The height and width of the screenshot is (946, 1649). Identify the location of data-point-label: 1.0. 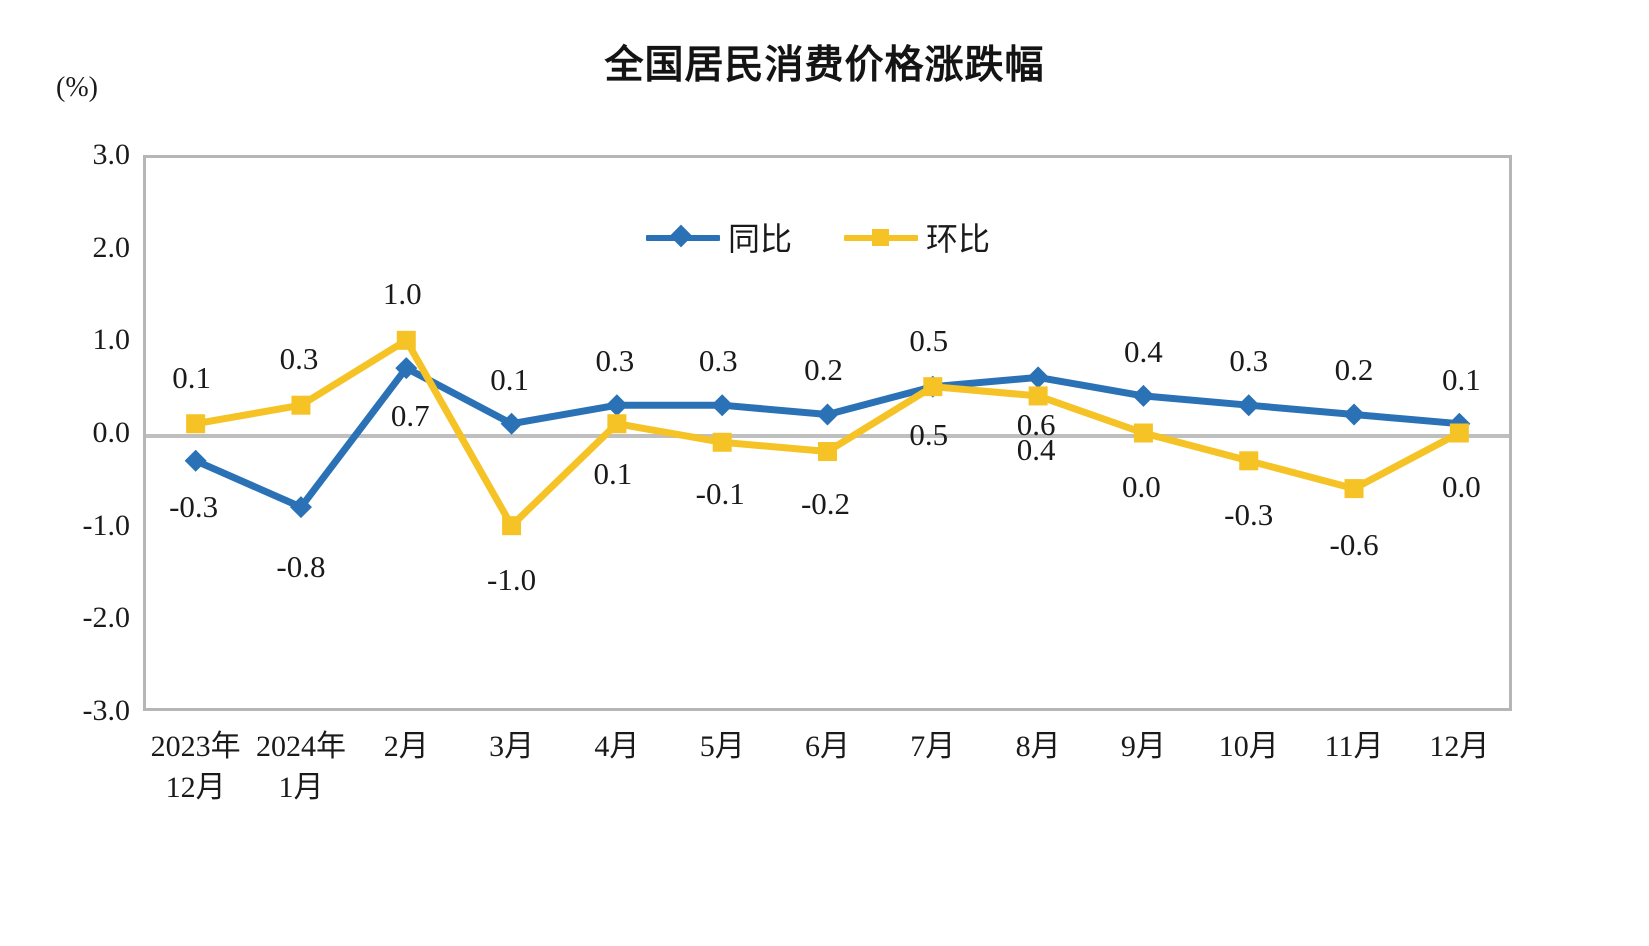
(402, 294).